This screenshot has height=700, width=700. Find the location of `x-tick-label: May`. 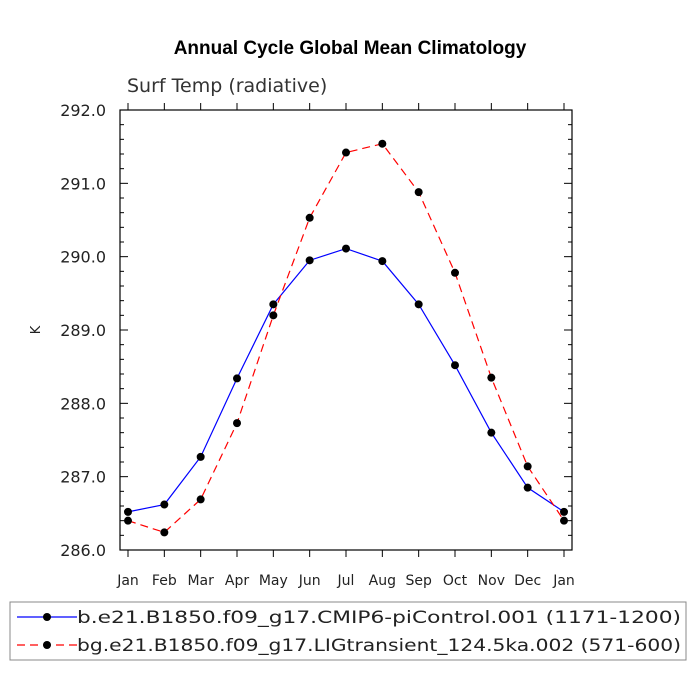

x-tick-label: May is located at coordinates (273, 581).